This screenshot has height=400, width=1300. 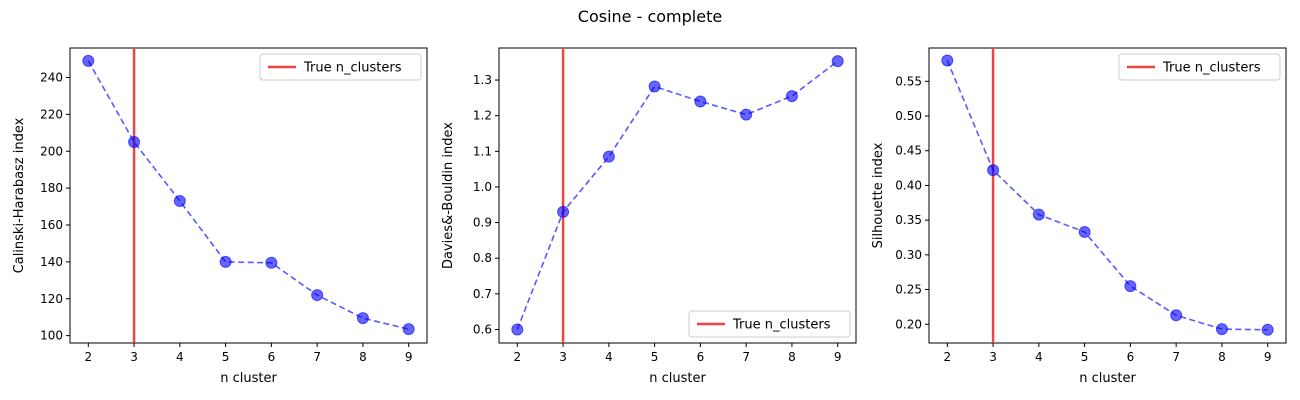 I want to click on chart-2-y-tick-label: 1.2, so click(x=482, y=116).